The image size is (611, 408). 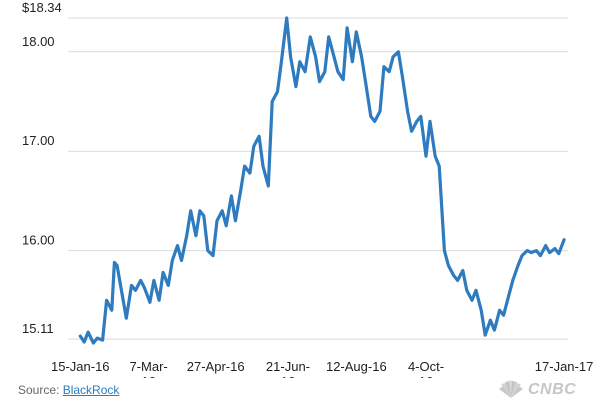 I want to click on x-tick-label: 7-Mar-, so click(x=148, y=366).